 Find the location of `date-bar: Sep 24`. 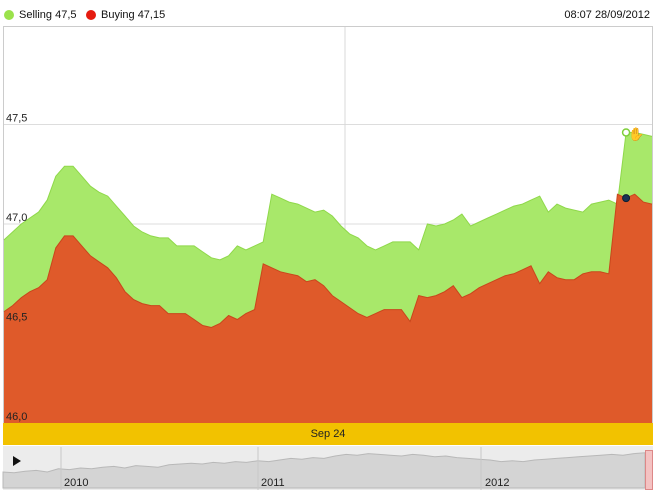

date-bar: Sep 24 is located at coordinates (328, 434).